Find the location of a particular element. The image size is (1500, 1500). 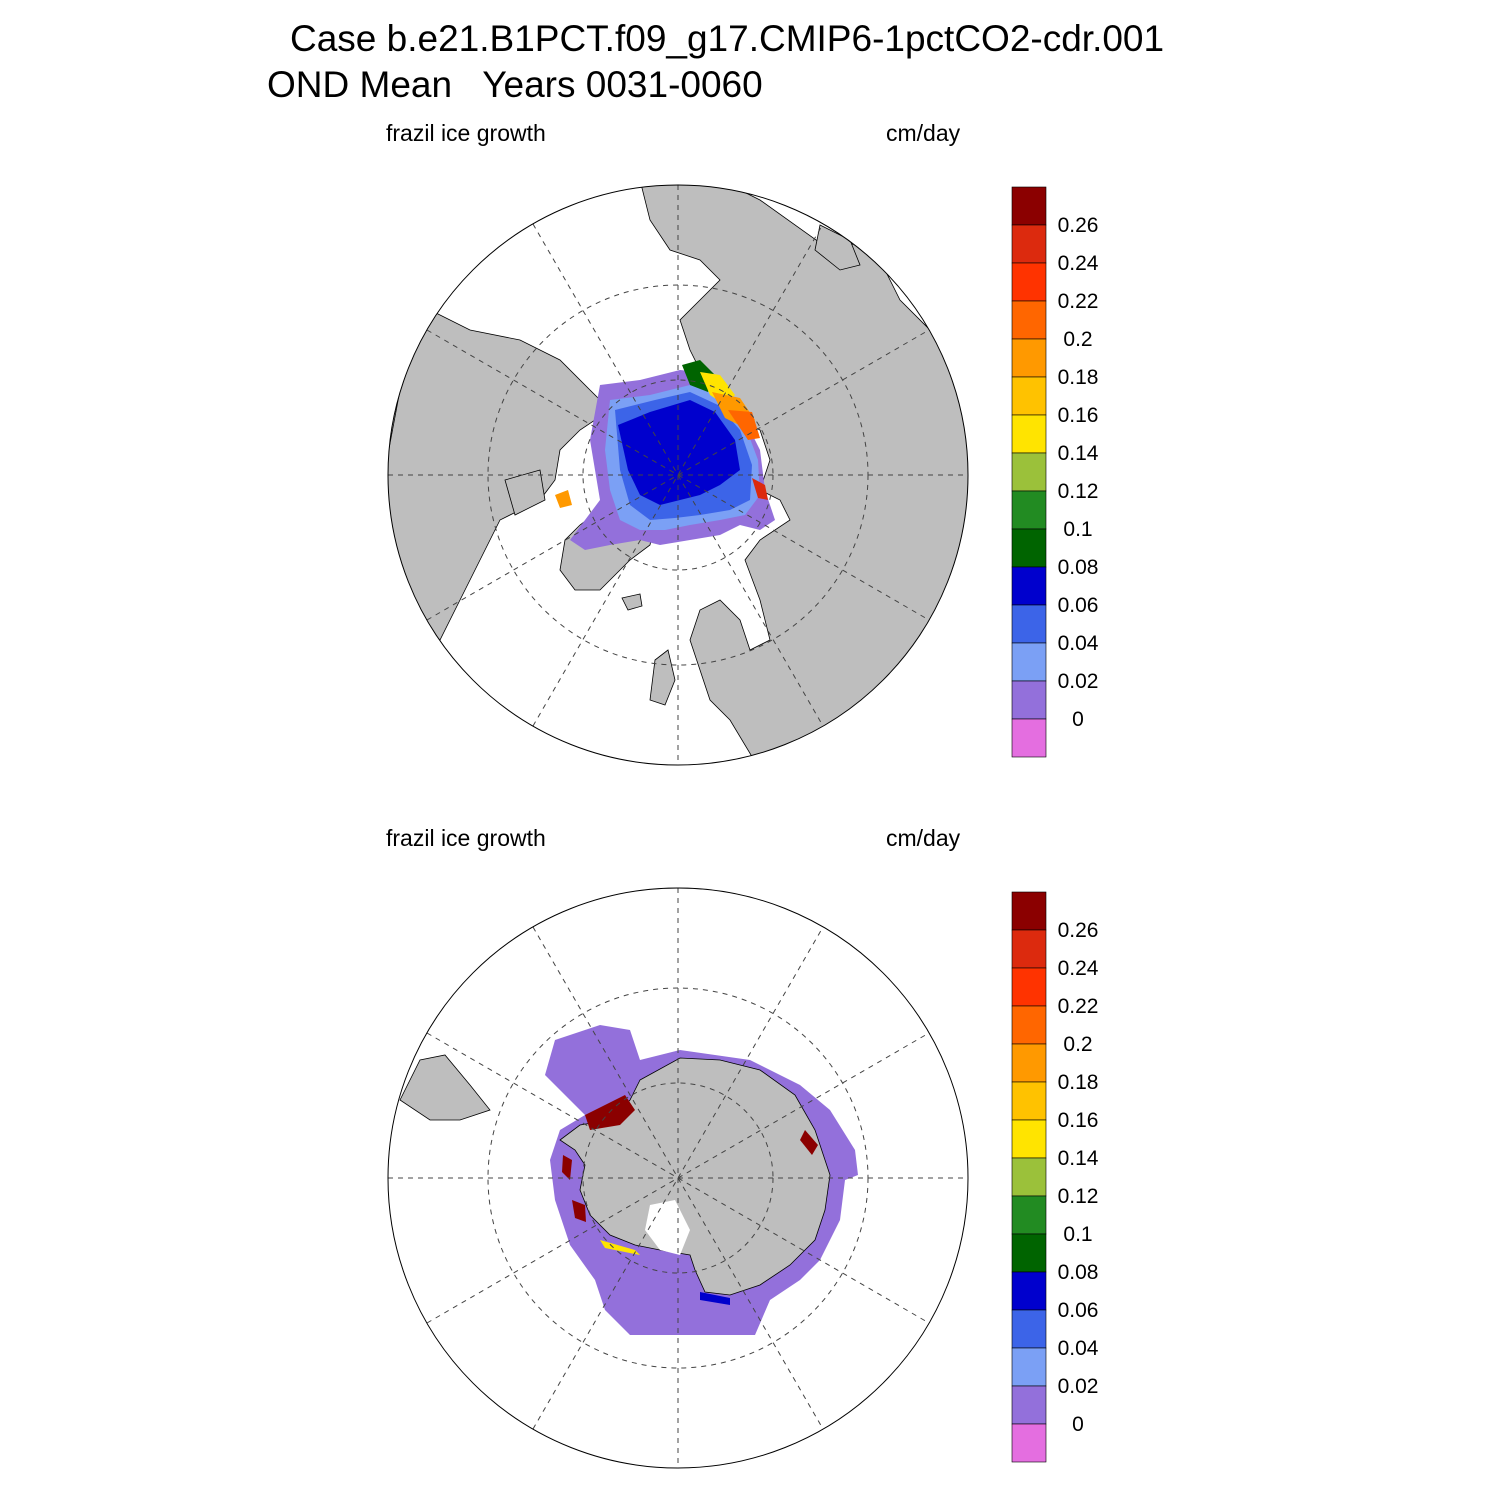

north-colorbar-tick-label: 0.16 is located at coordinates (1078, 415).